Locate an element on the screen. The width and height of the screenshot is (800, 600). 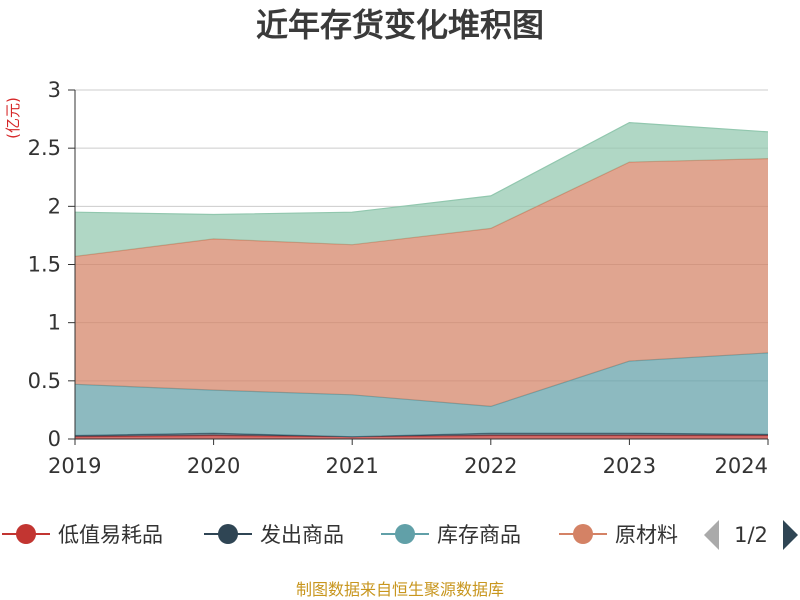
legend-page-indicator: 1/2 is located at coordinates (751, 535).